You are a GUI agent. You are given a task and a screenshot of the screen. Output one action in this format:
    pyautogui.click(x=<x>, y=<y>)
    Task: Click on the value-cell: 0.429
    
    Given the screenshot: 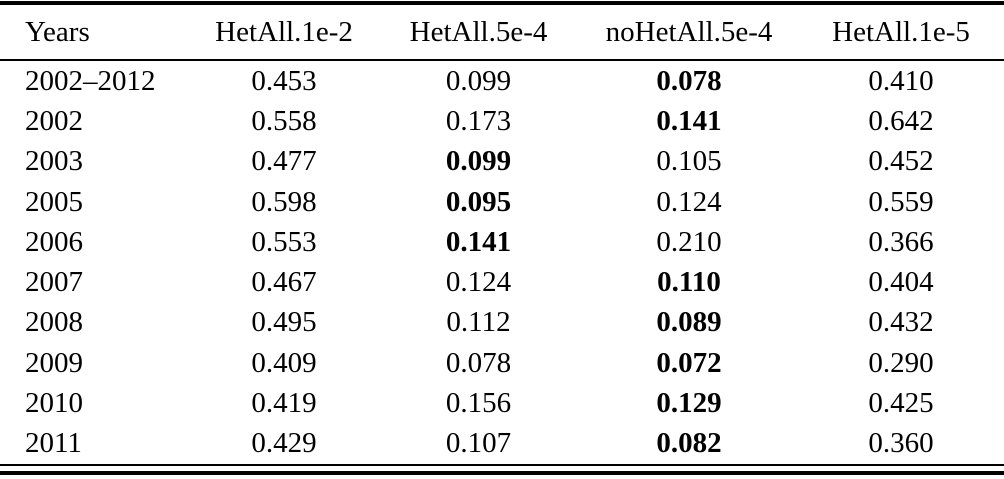 What is the action you would take?
    pyautogui.click(x=284, y=443)
    